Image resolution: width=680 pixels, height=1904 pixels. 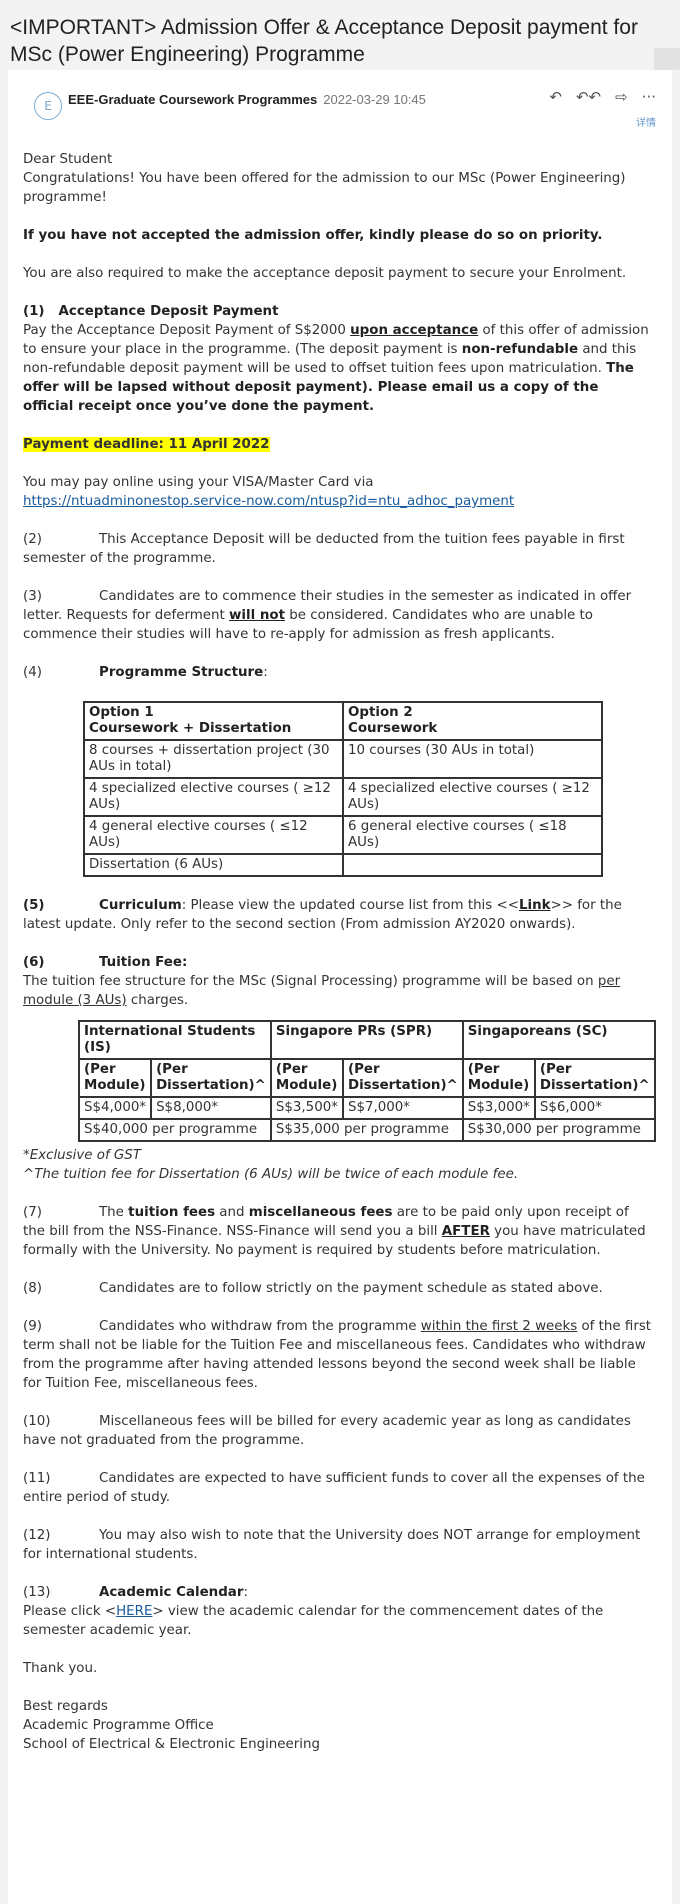 What do you see at coordinates (32, 672) in the screenshot?
I see `num: (4)` at bounding box center [32, 672].